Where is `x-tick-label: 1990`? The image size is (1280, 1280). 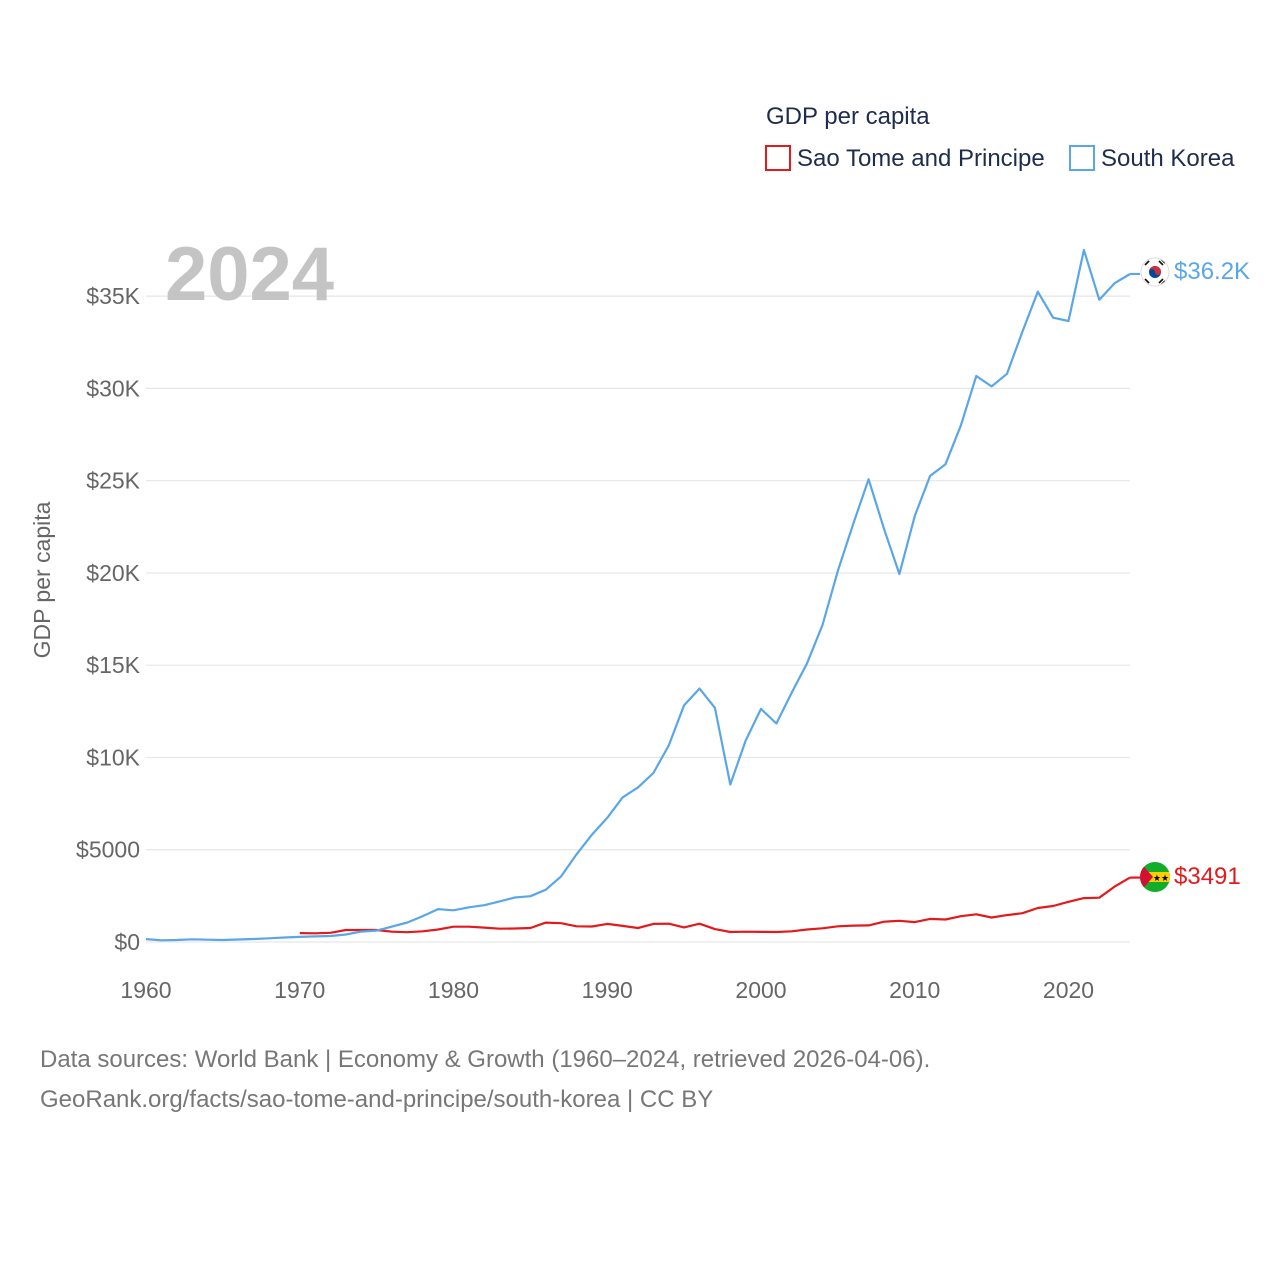 x-tick-label: 1990 is located at coordinates (607, 990).